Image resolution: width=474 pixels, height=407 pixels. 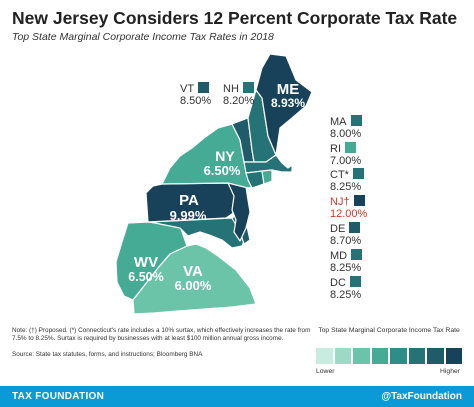 What do you see at coordinates (193, 285) in the screenshot?
I see `label-va-rate: 6.00%` at bounding box center [193, 285].